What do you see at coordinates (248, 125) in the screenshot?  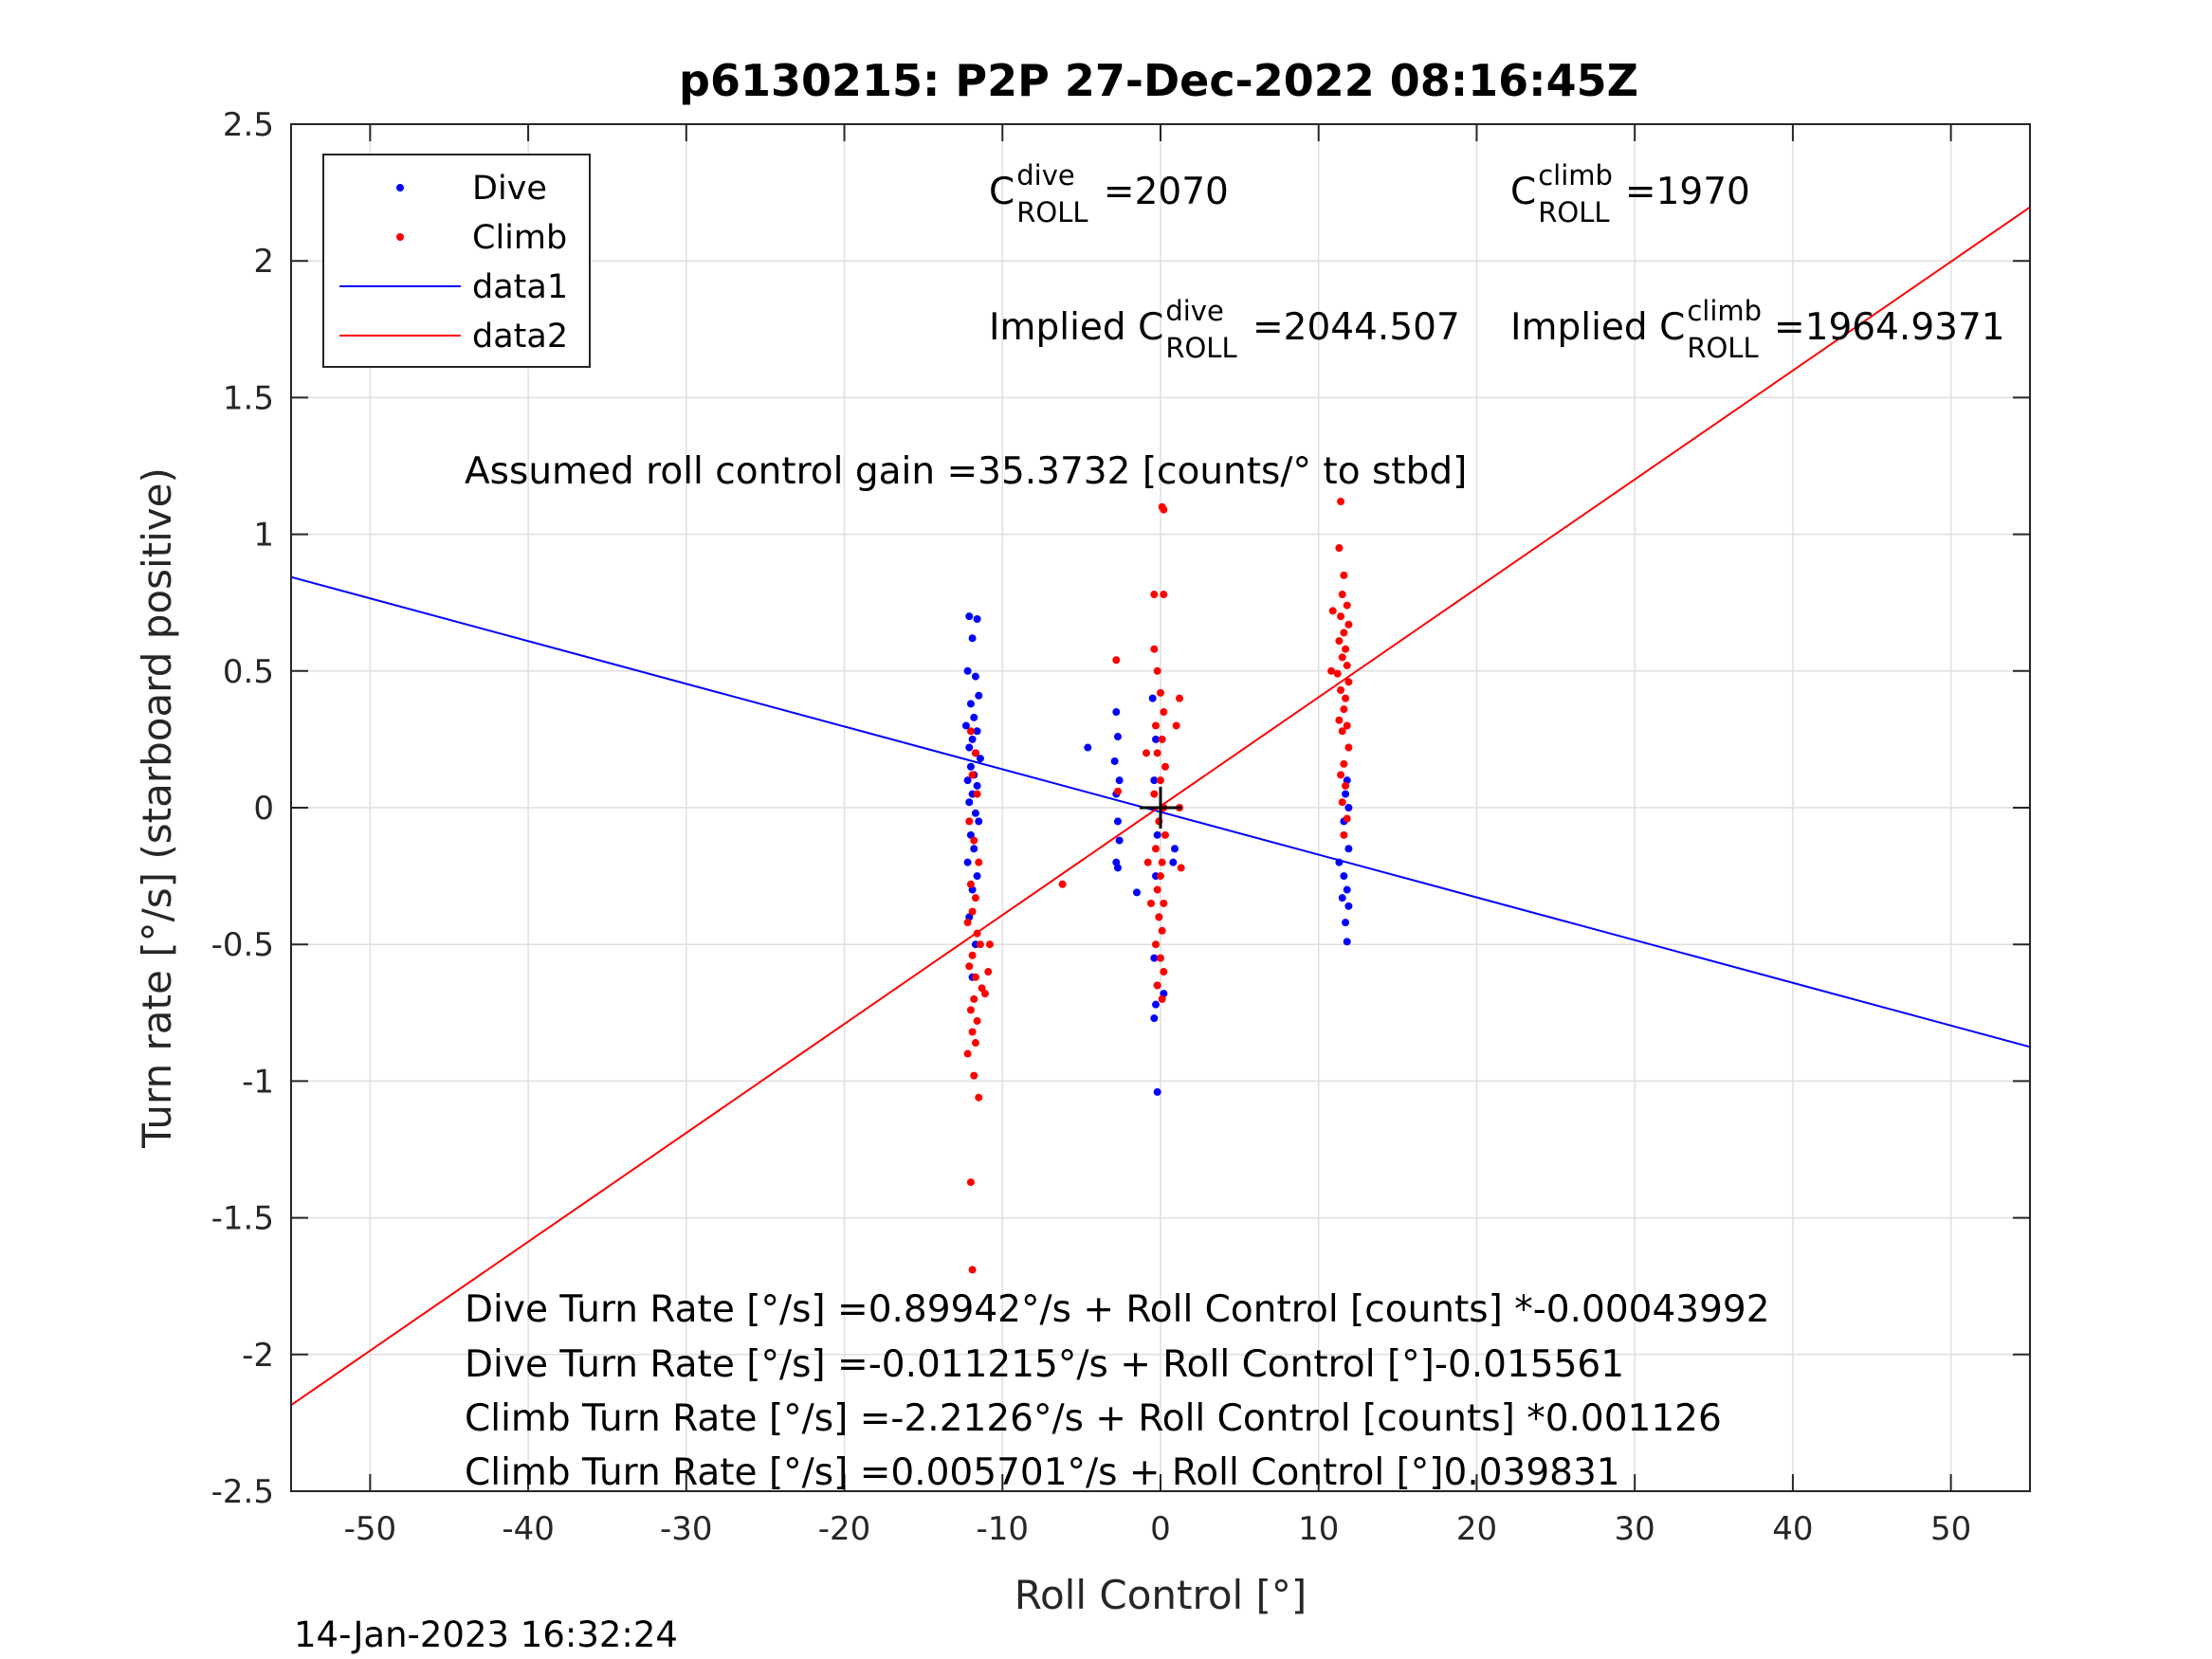 I see `y-tick-label-0: 2.5` at bounding box center [248, 125].